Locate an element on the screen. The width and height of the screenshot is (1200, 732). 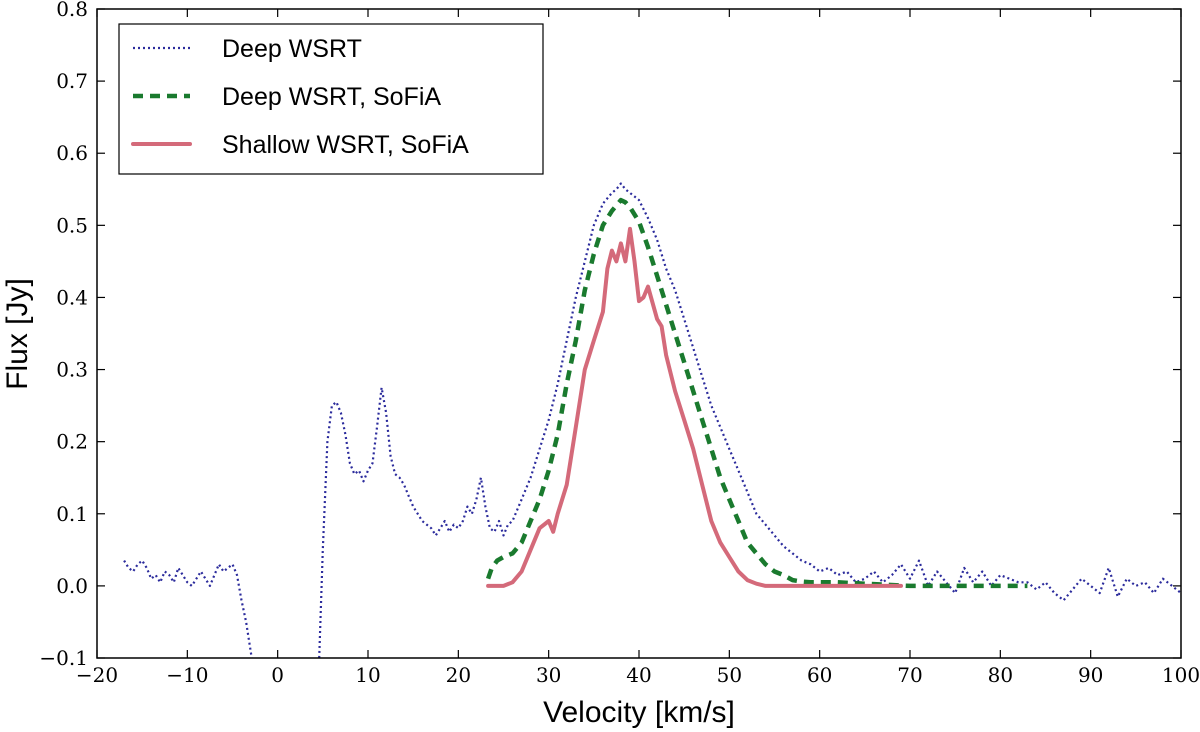
x-tick-label: 30 is located at coordinates (548, 675).